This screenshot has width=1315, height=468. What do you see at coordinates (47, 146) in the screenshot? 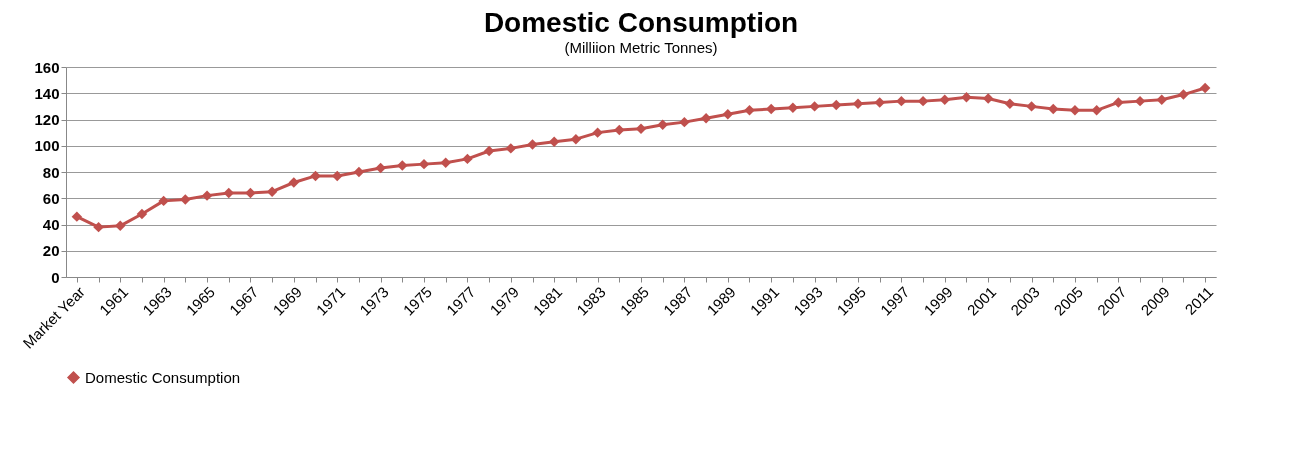
I see `y-tick-label: 100` at bounding box center [47, 146].